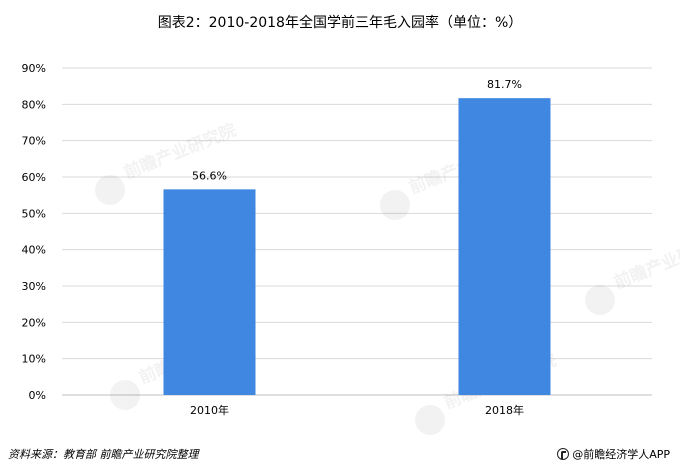 This screenshot has width=680, height=476. What do you see at coordinates (103, 454) in the screenshot?
I see `source-note: 资料来源：教育部 前瞻产业研究院整理` at bounding box center [103, 454].